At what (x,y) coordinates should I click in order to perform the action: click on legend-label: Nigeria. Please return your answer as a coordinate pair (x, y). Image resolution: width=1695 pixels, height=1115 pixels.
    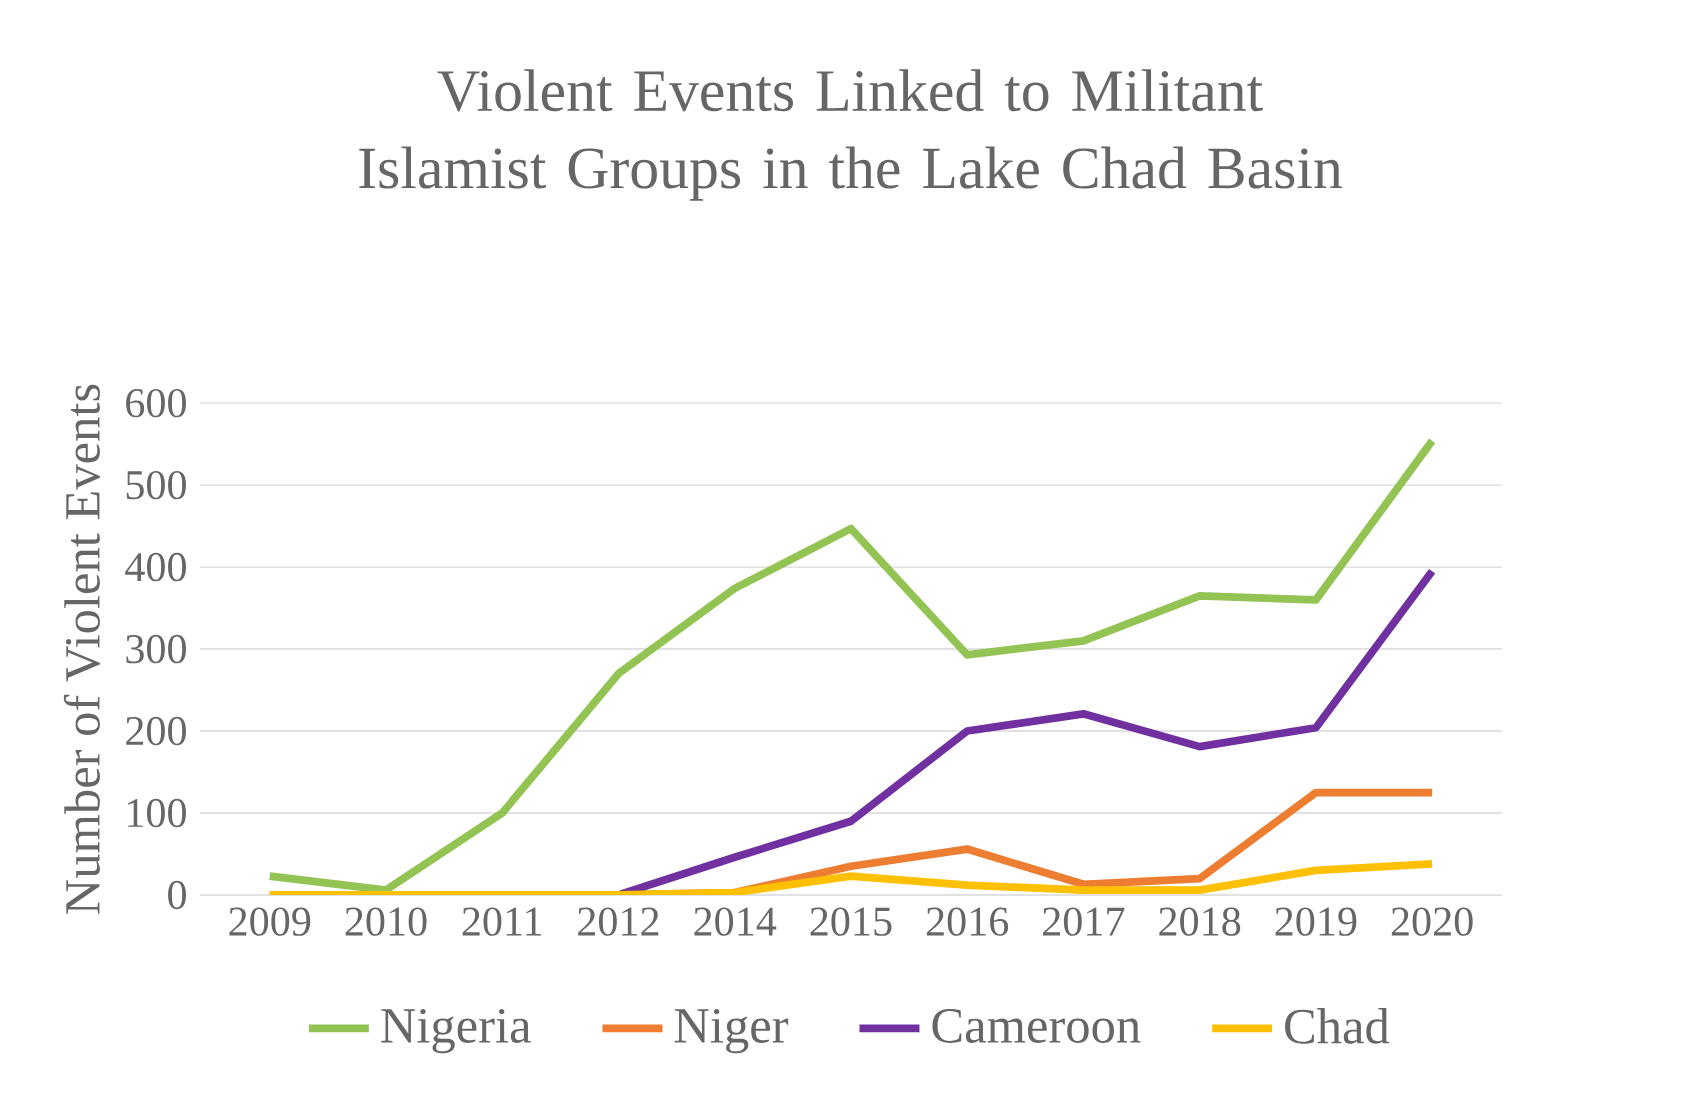
    Looking at the image, I should click on (456, 1031).